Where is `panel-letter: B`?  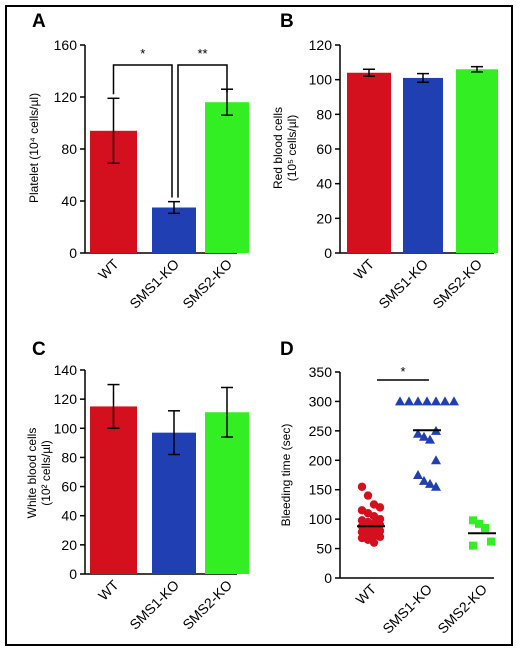
panel-letter: B is located at coordinates (287, 21).